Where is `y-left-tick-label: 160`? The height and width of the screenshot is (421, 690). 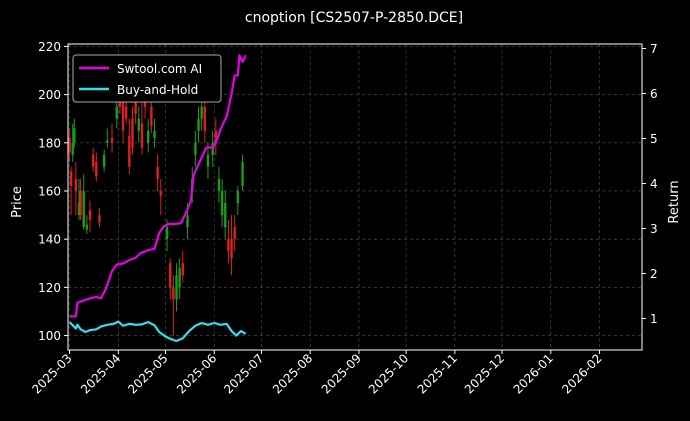 y-left-tick-label: 160 is located at coordinates (49, 191).